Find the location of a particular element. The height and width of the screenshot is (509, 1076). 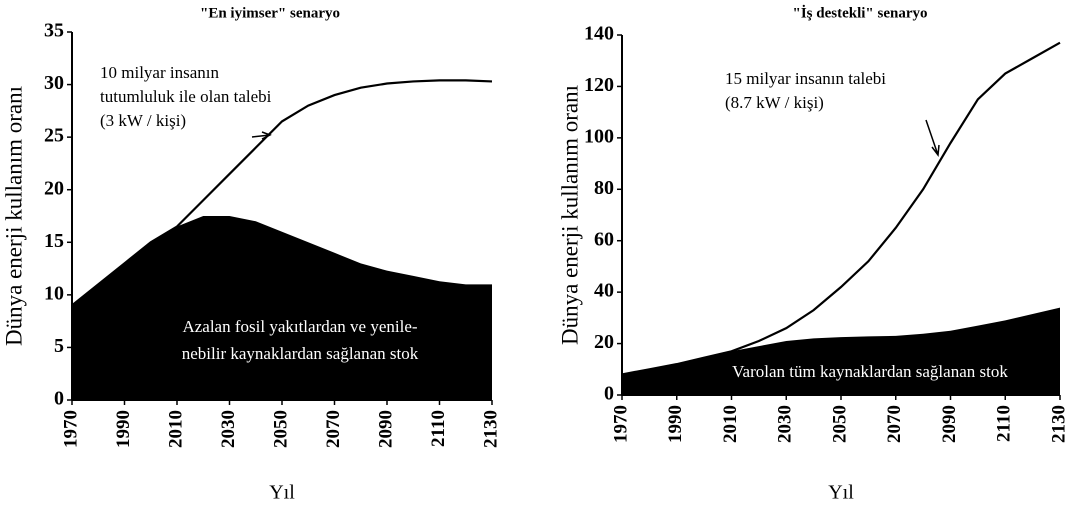

annotation: tutumluluk ile olan talebi is located at coordinates (186, 96).